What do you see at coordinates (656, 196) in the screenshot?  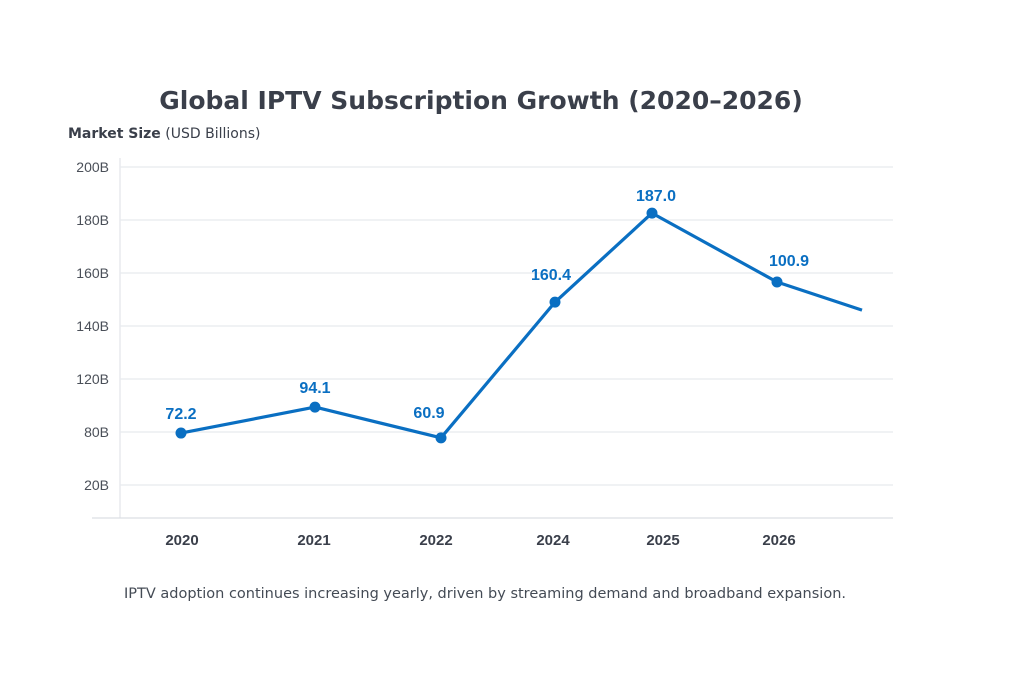 I see `data-label: 187.0` at bounding box center [656, 196].